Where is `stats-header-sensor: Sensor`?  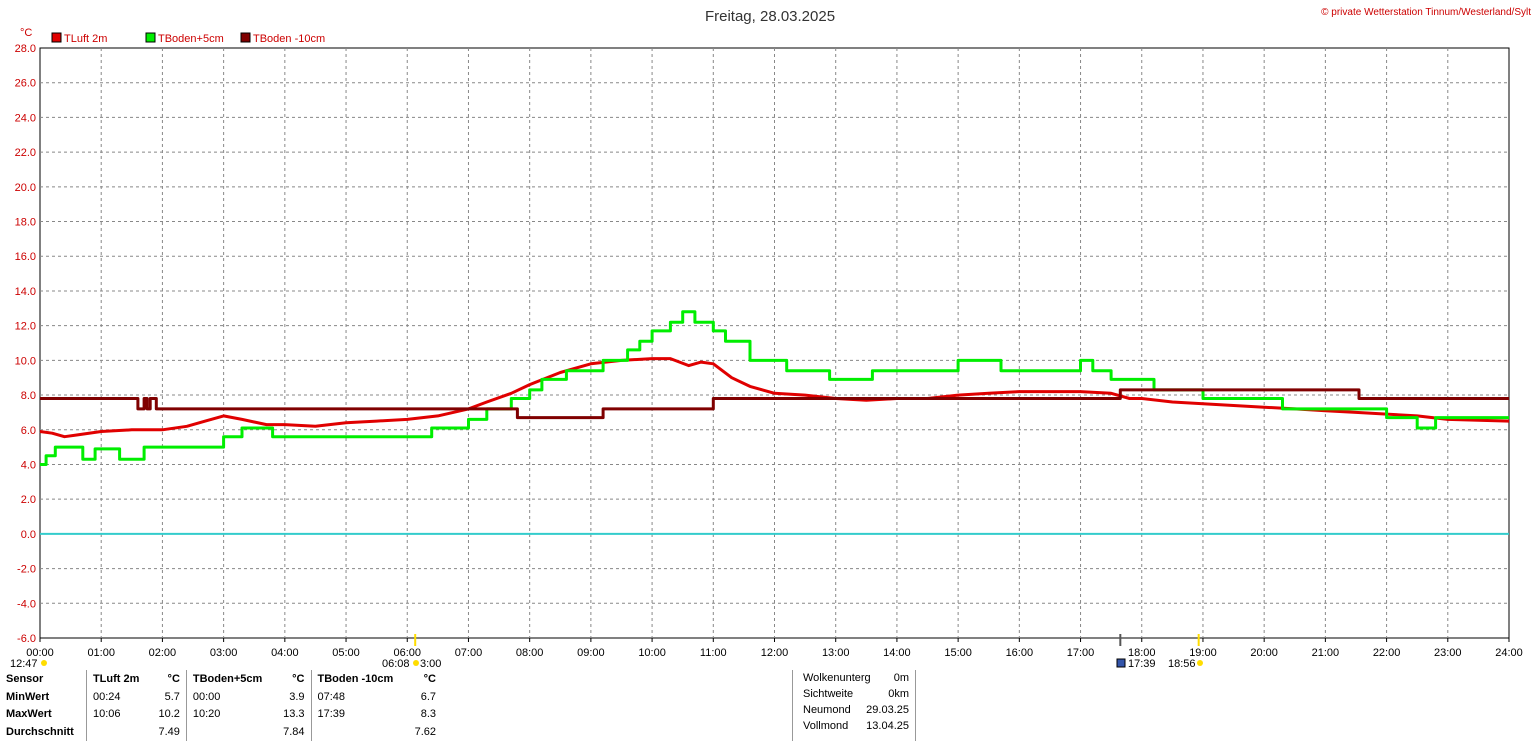 stats-header-sensor: Sensor is located at coordinates (25, 678).